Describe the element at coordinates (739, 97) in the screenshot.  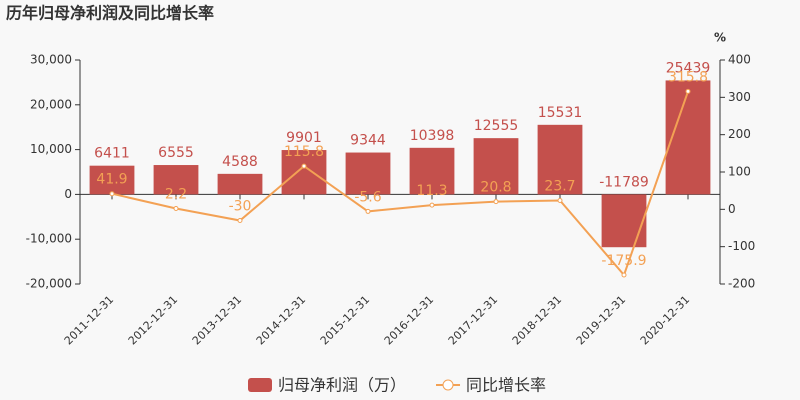
I see `y2-tick-label: 300` at that location.